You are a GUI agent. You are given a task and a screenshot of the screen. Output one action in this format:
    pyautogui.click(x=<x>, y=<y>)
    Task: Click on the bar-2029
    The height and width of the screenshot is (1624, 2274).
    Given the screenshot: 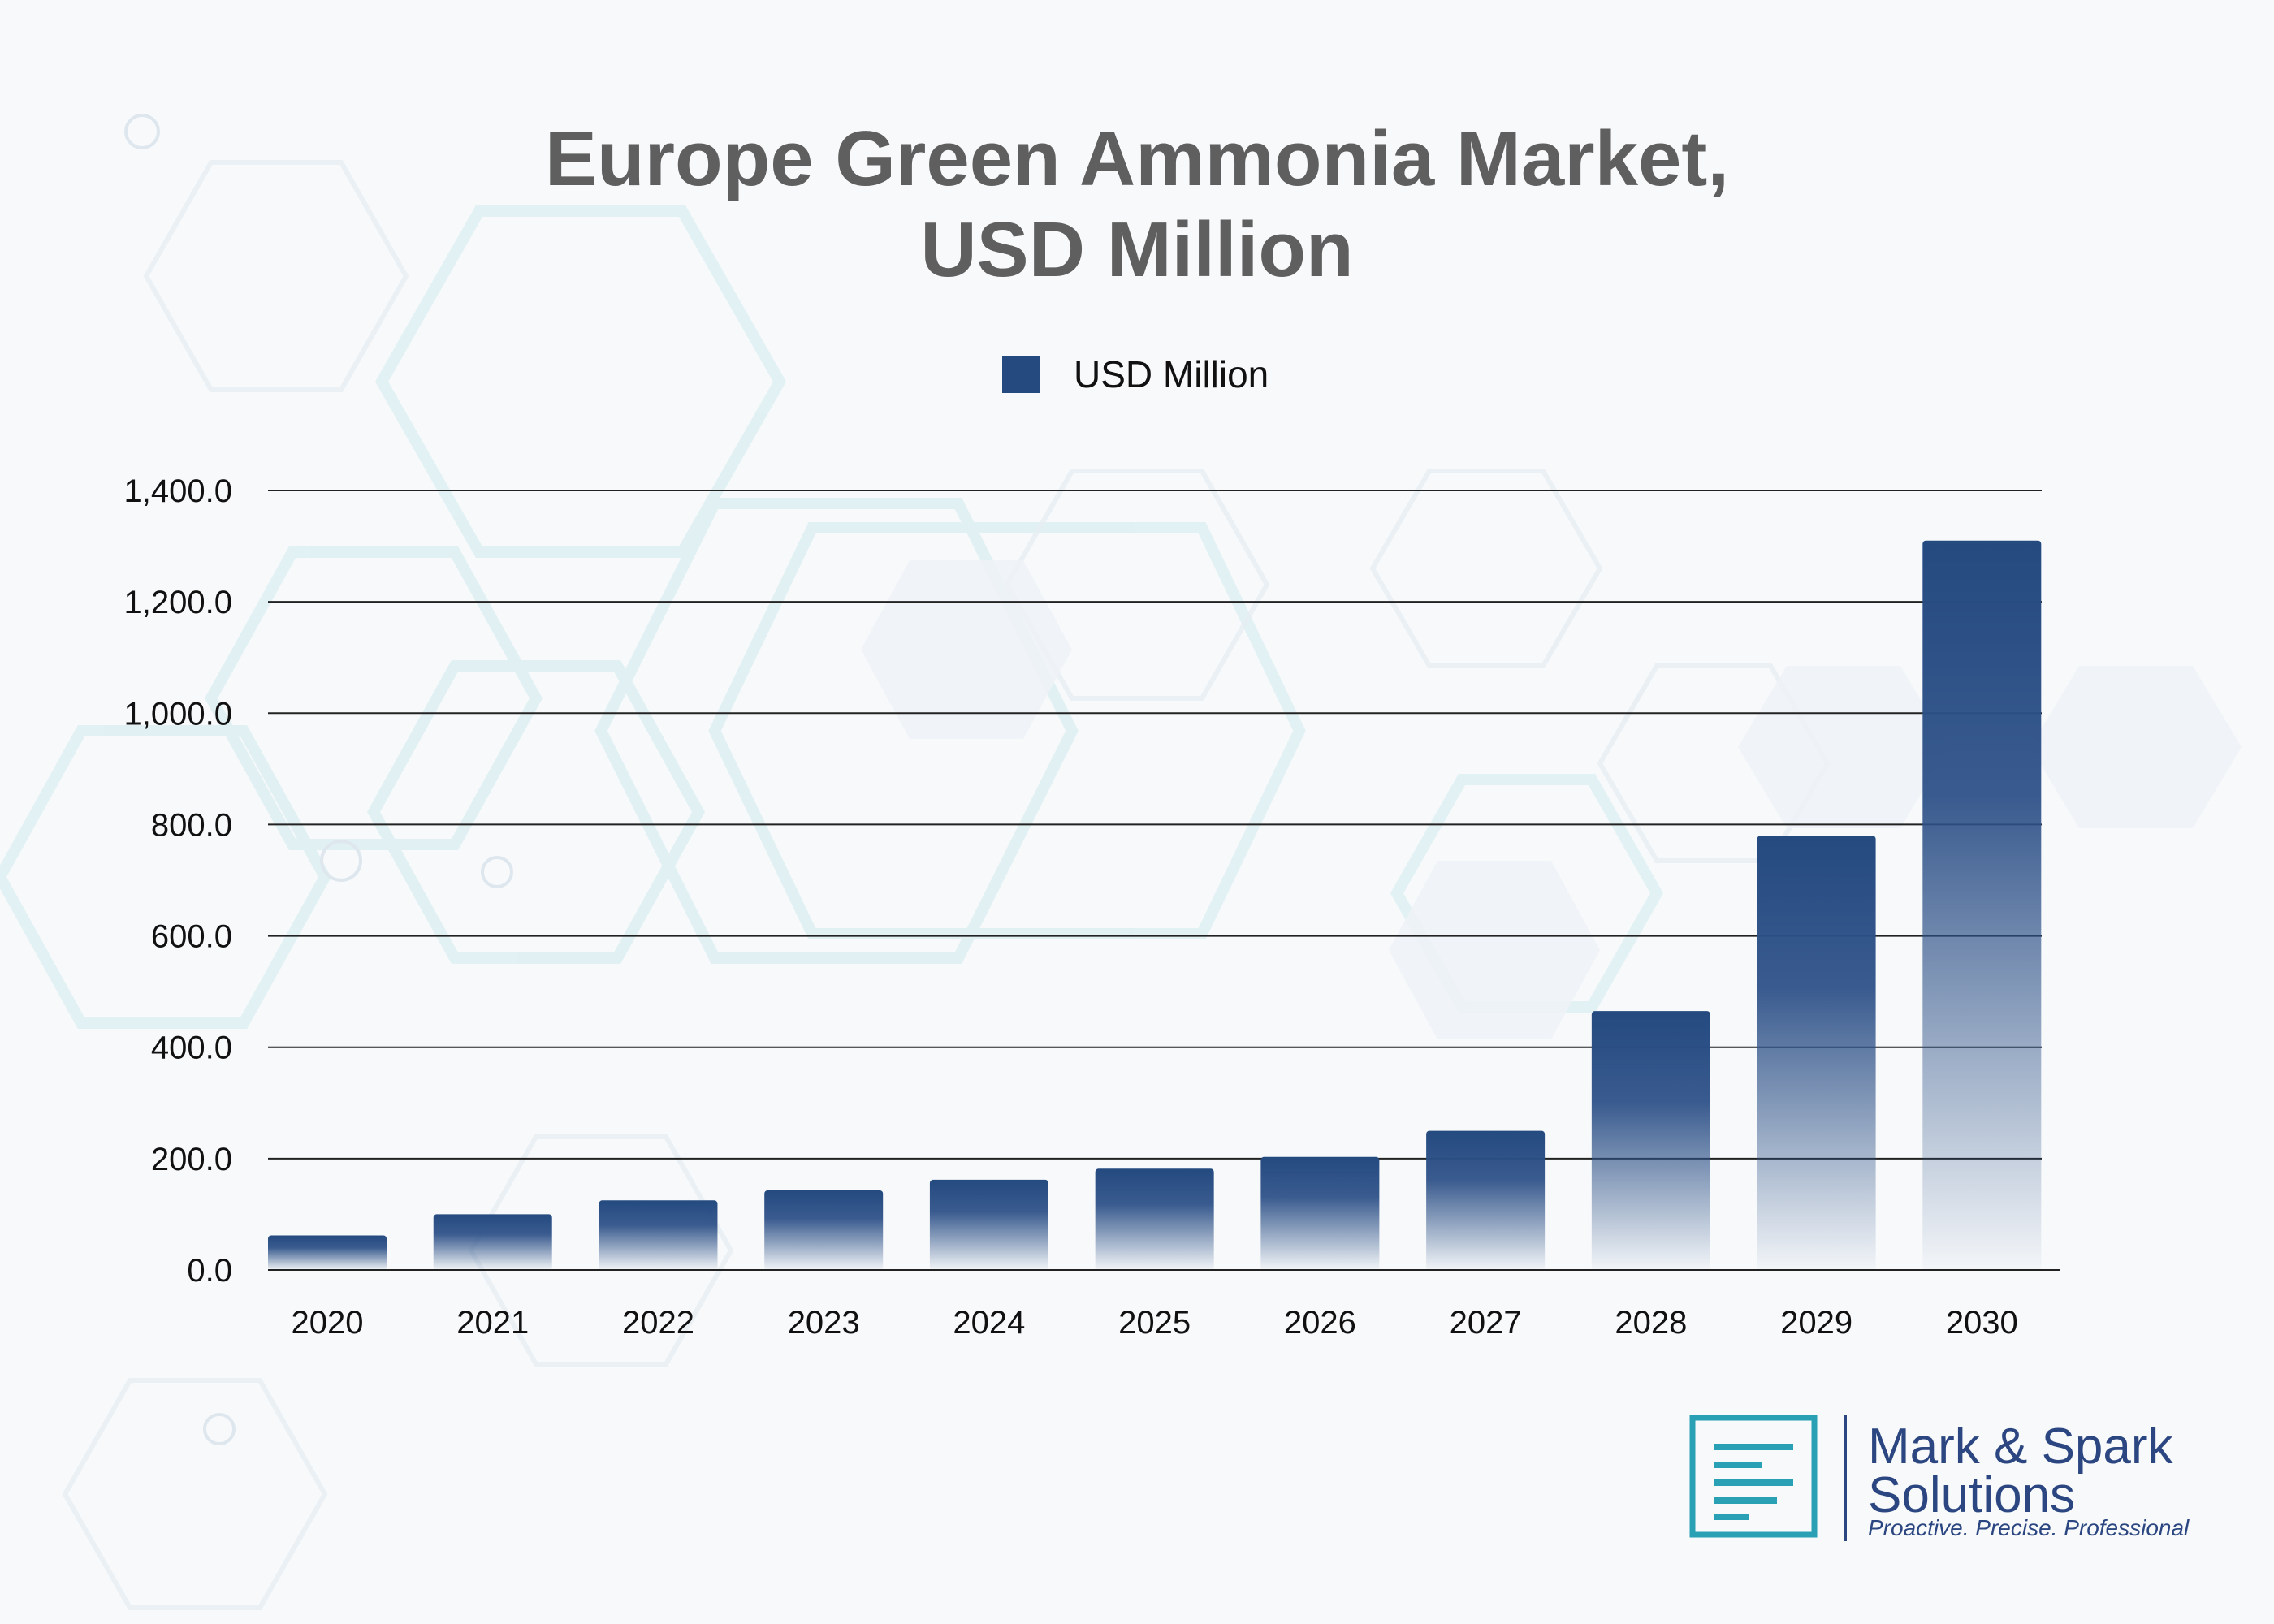 What is the action you would take?
    pyautogui.click(x=1817, y=1053)
    